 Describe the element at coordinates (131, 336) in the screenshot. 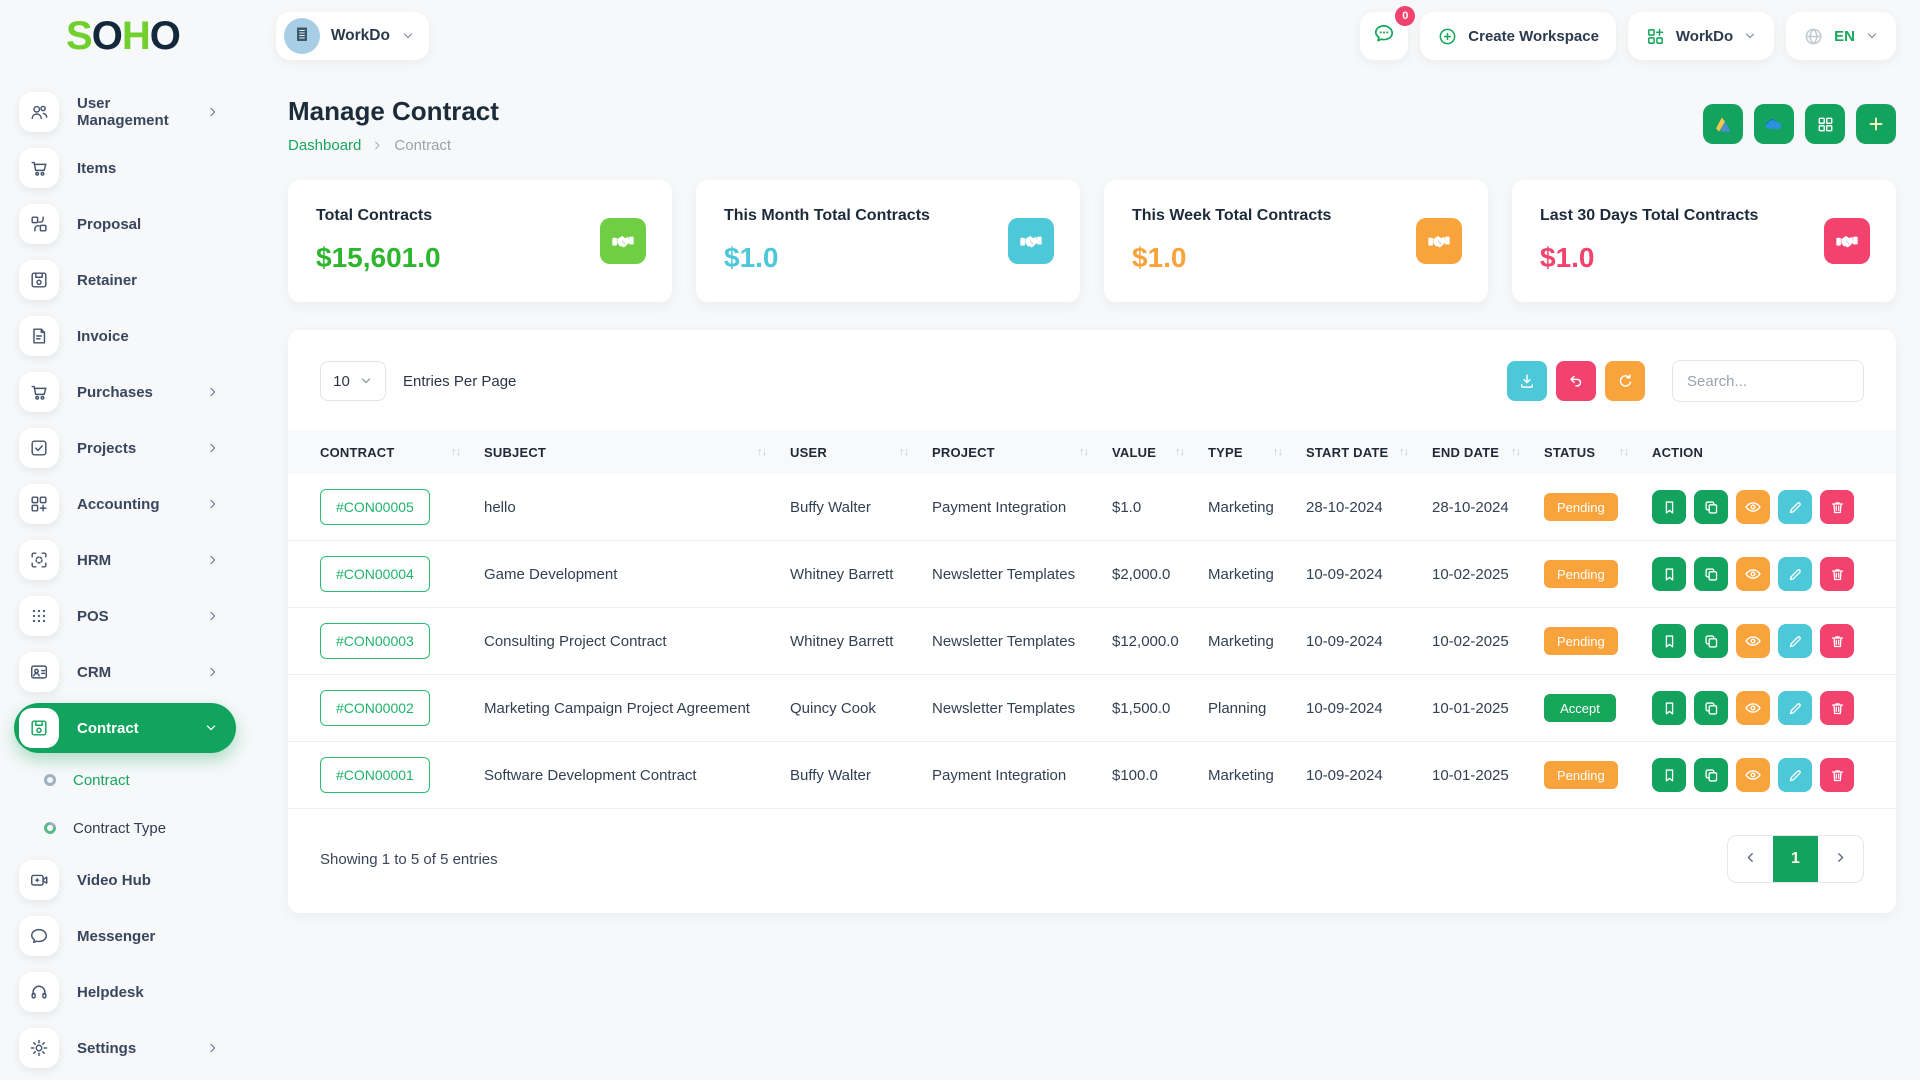

I see `sidebar-item-invoice: Invoice` at that location.